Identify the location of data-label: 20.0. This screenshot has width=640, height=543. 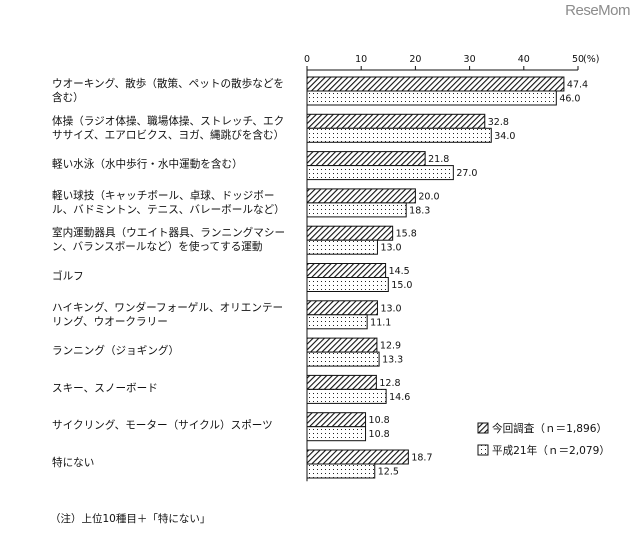
(428, 196).